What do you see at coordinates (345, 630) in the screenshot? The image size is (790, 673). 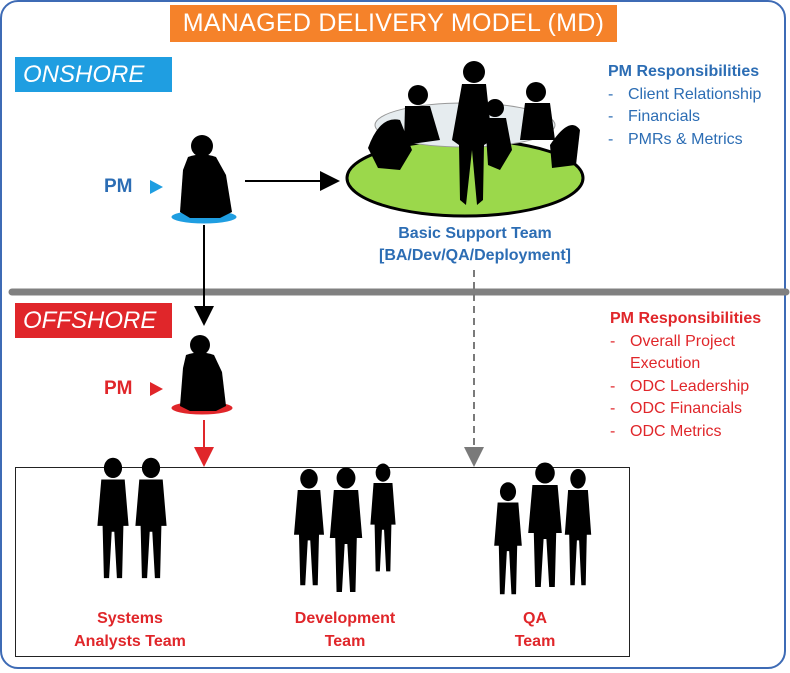 I see `development-team-label: Development Team` at bounding box center [345, 630].